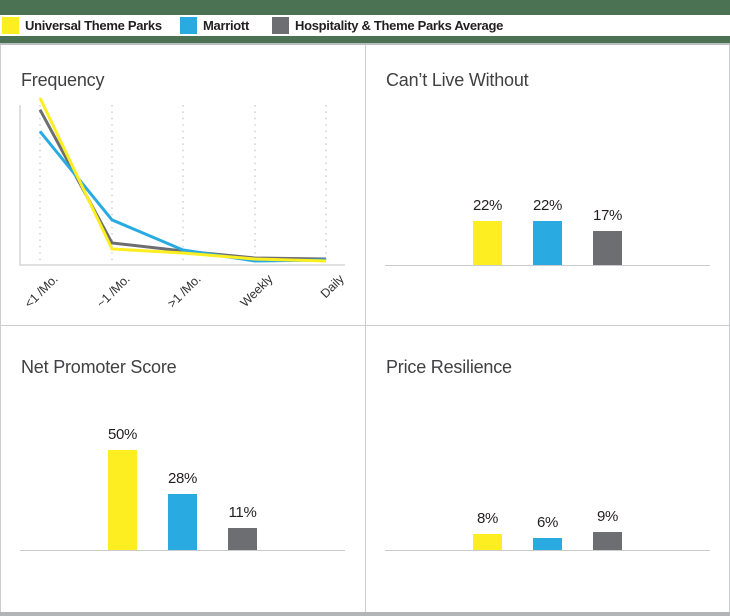 This screenshot has width=730, height=616. I want to click on chart-title-frequency: Frequency, so click(63, 80).